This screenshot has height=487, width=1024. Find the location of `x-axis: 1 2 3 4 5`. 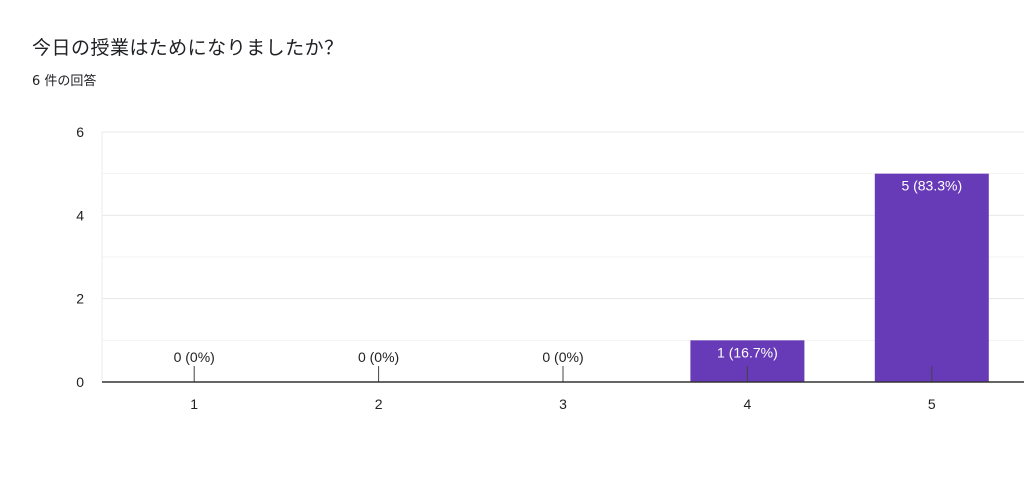

x-axis: 1 2 3 4 5 is located at coordinates (563, 389).